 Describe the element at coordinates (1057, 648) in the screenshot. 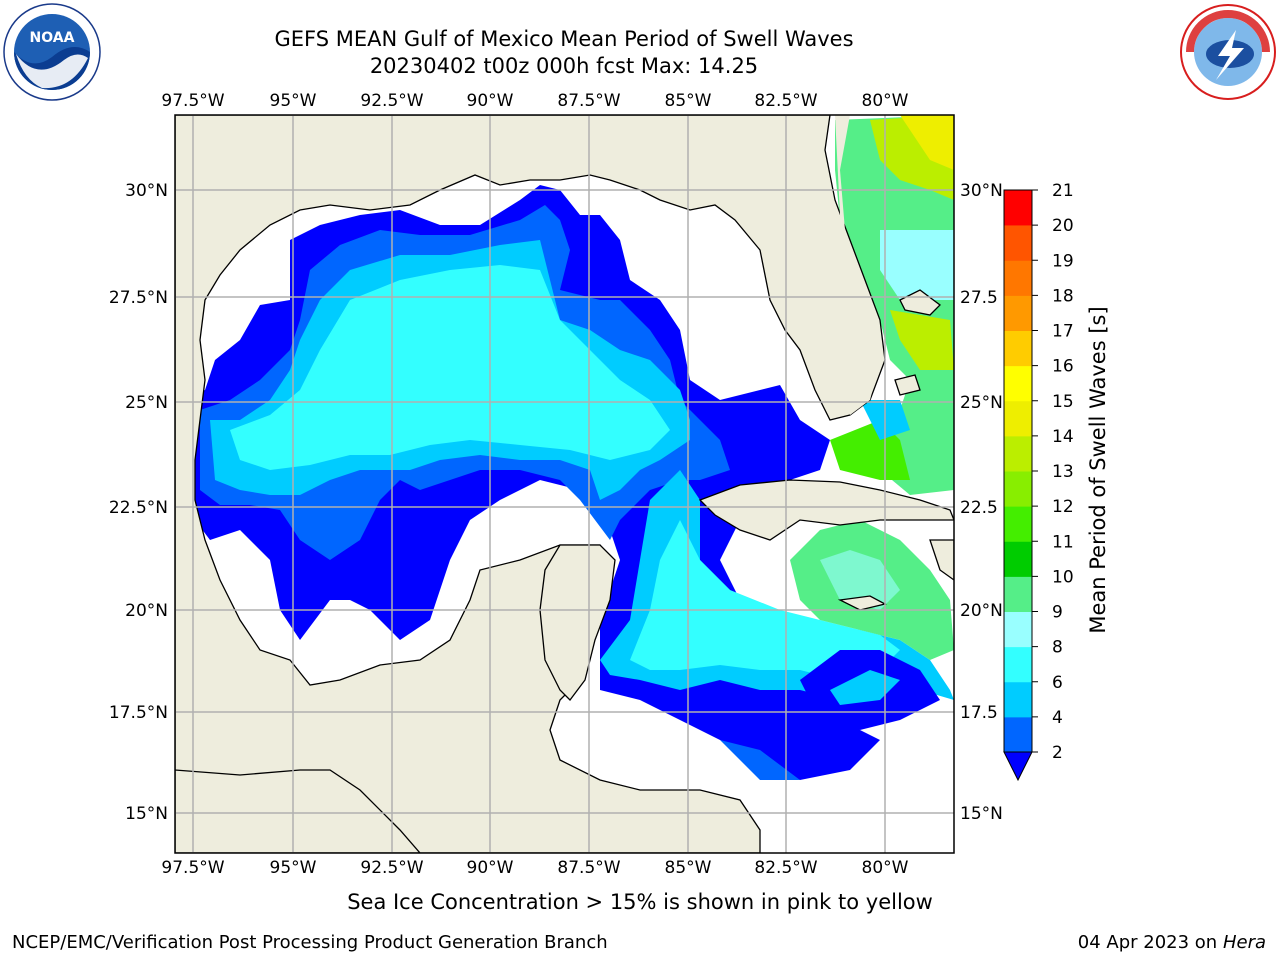

I see `colorbar-tick-label: 8` at that location.